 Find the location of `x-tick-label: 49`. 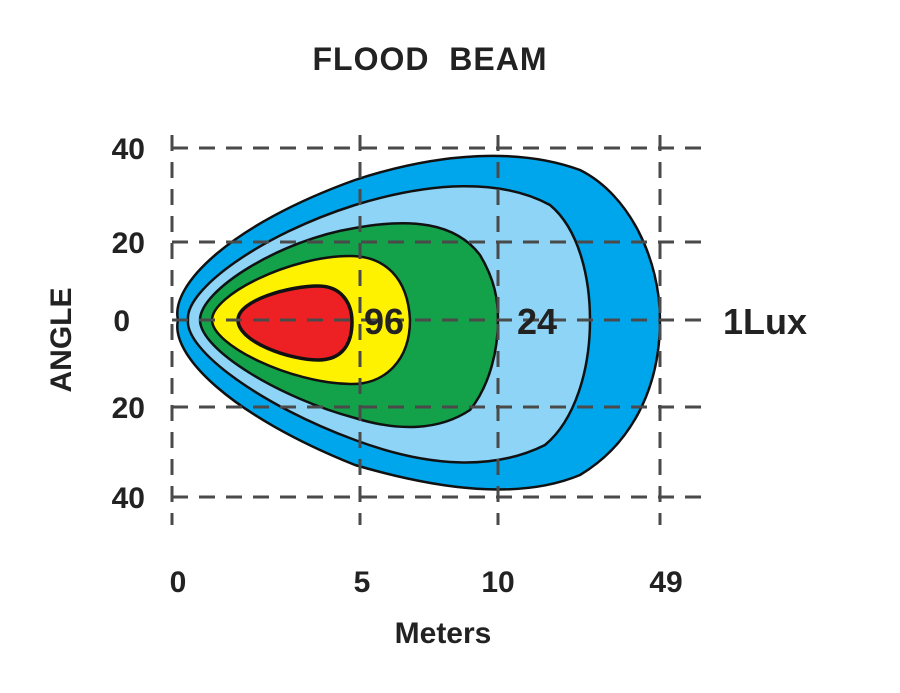

x-tick-label: 49 is located at coordinates (665, 582).